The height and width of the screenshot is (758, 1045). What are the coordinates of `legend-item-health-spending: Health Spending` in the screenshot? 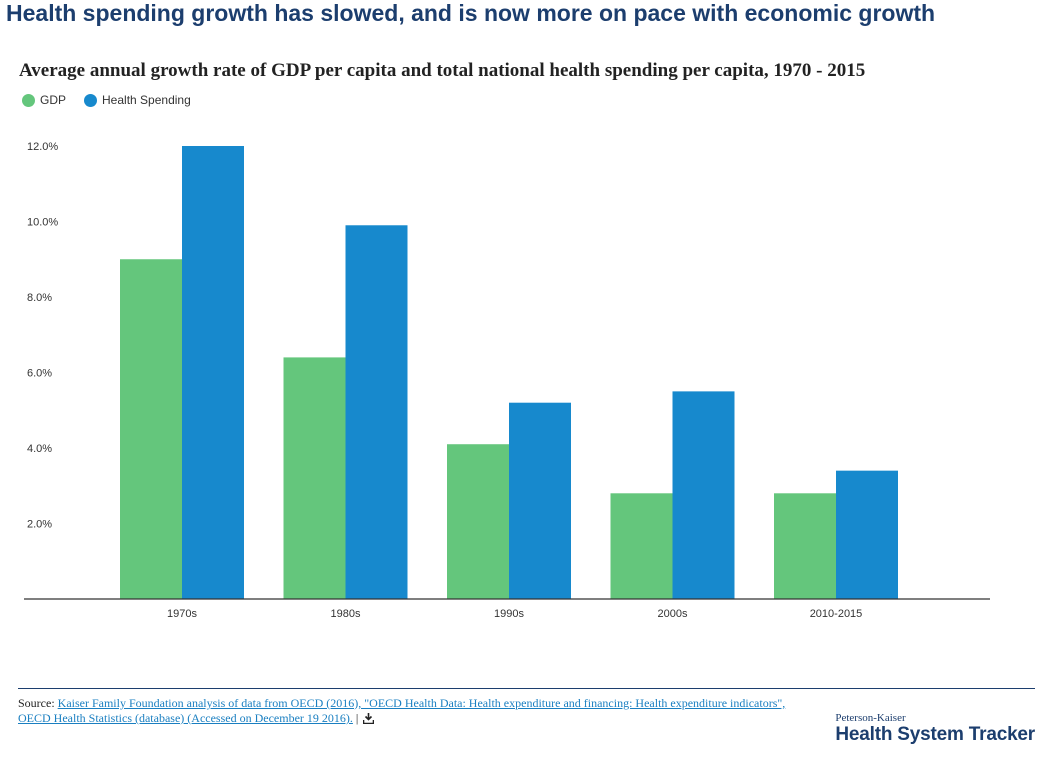 It's located at (137, 100).